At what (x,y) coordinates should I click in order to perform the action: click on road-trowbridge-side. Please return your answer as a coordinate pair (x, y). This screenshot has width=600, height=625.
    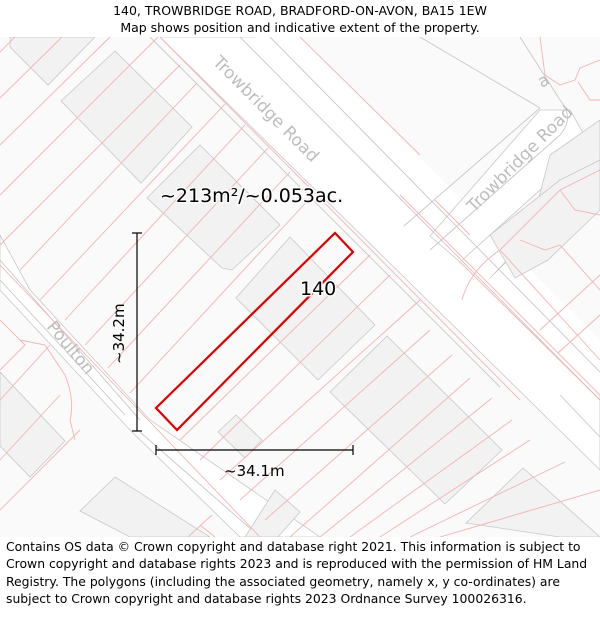
    Looking at the image, I should click on (510, 186).